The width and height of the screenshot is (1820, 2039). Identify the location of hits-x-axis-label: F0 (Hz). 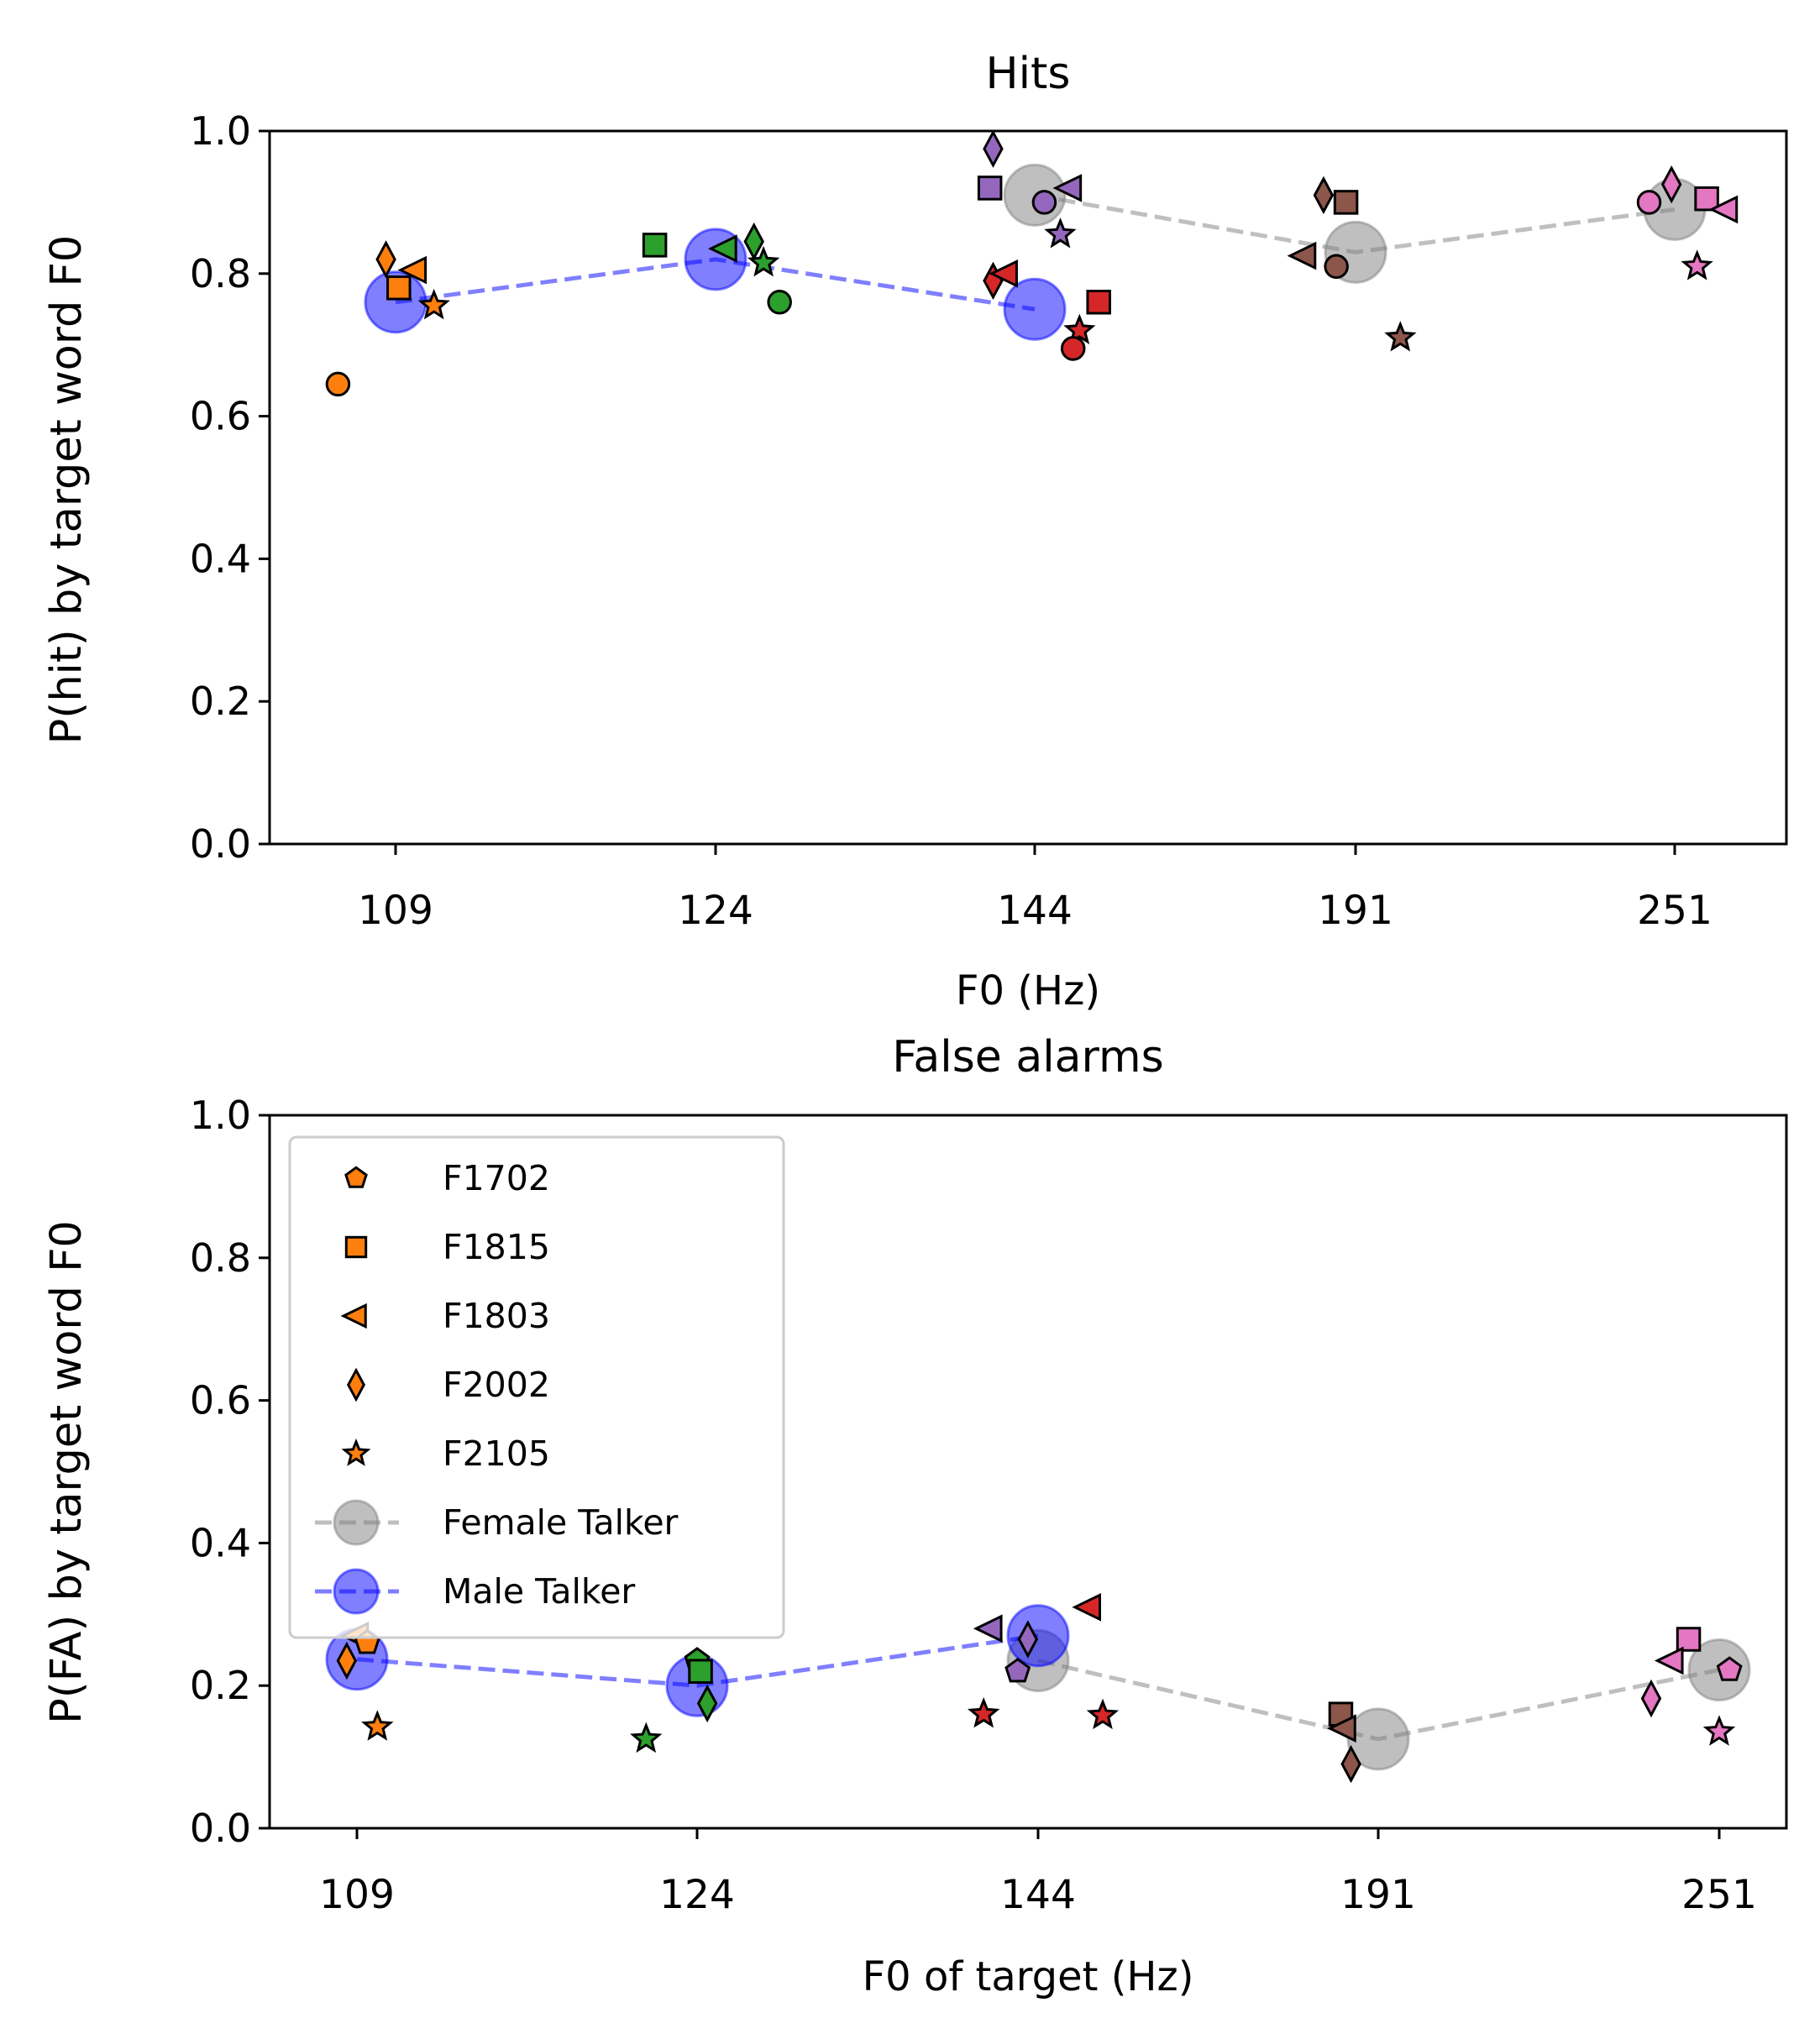
(1028, 990).